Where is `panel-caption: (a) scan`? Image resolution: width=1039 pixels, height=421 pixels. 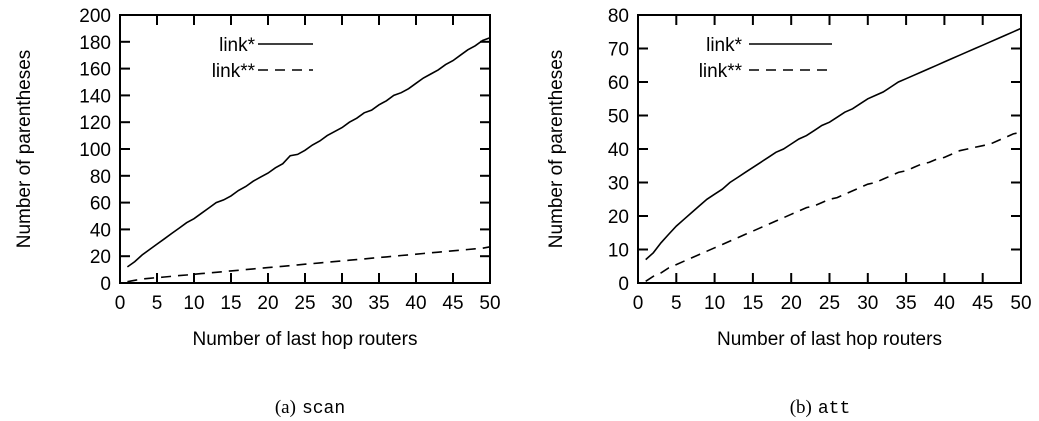
panel-caption: (a) scan is located at coordinates (310, 408).